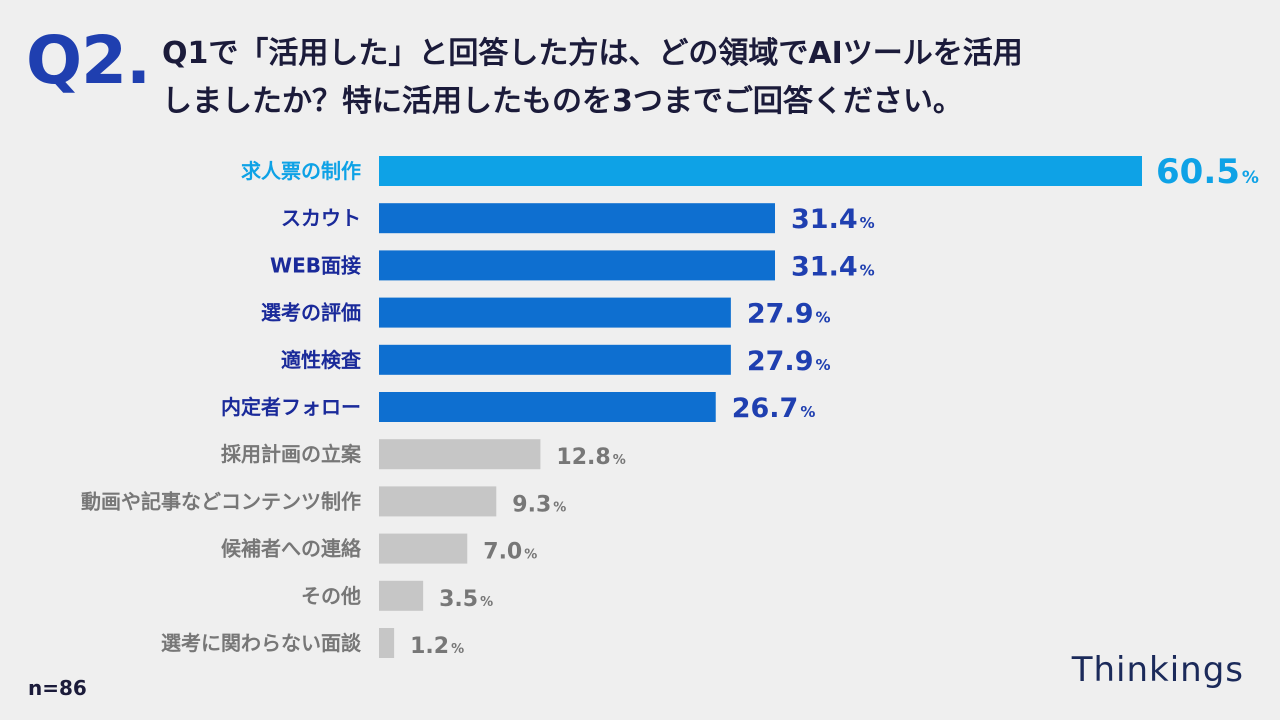 The image size is (1280, 720). Describe the element at coordinates (590, 457) in the screenshot. I see `value-label-6: 12.8%` at that location.